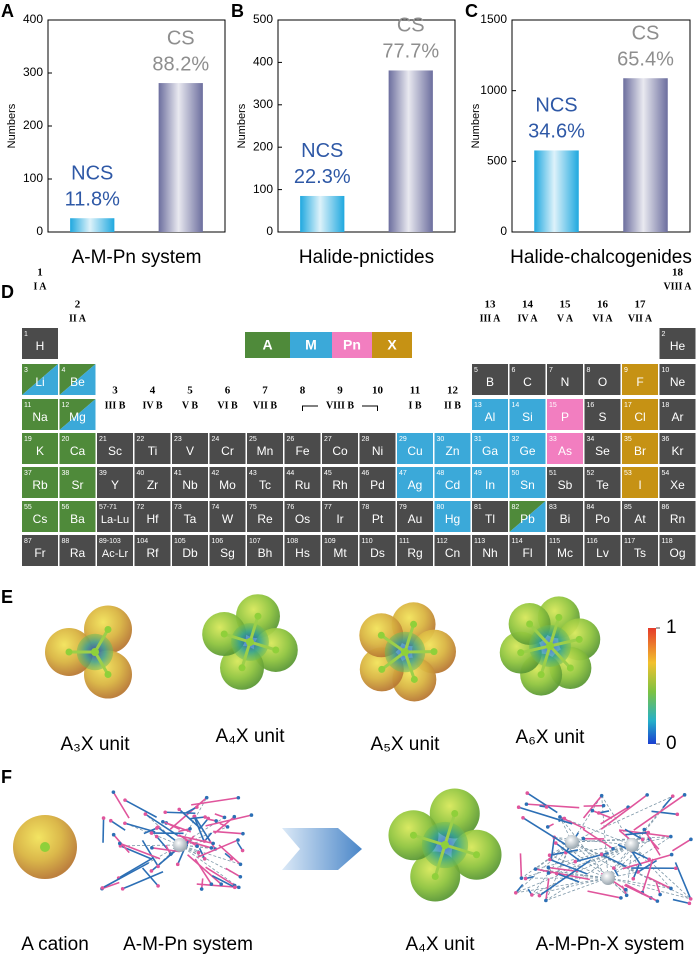 The height and width of the screenshot is (963, 697). Describe the element at coordinates (551, 737) in the screenshot. I see `unit-label: A₆X unit` at that location.